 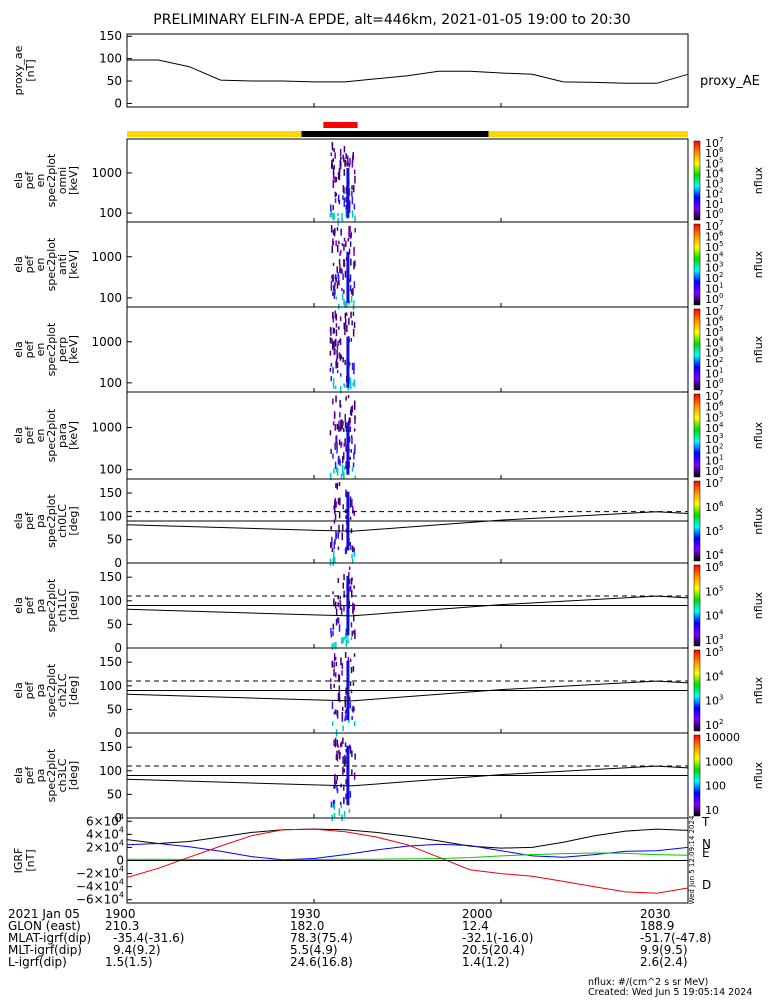 What do you see at coordinates (307, 926) in the screenshot?
I see `footer-value: 182.0` at bounding box center [307, 926].